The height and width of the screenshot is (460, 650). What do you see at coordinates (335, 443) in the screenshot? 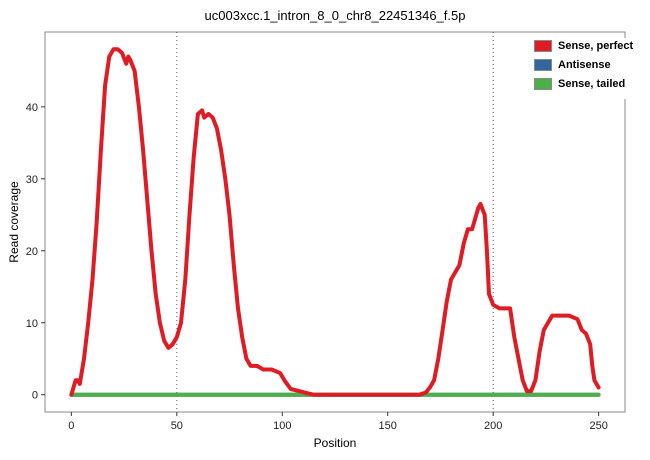
I see `x-axis-label: Position` at bounding box center [335, 443].